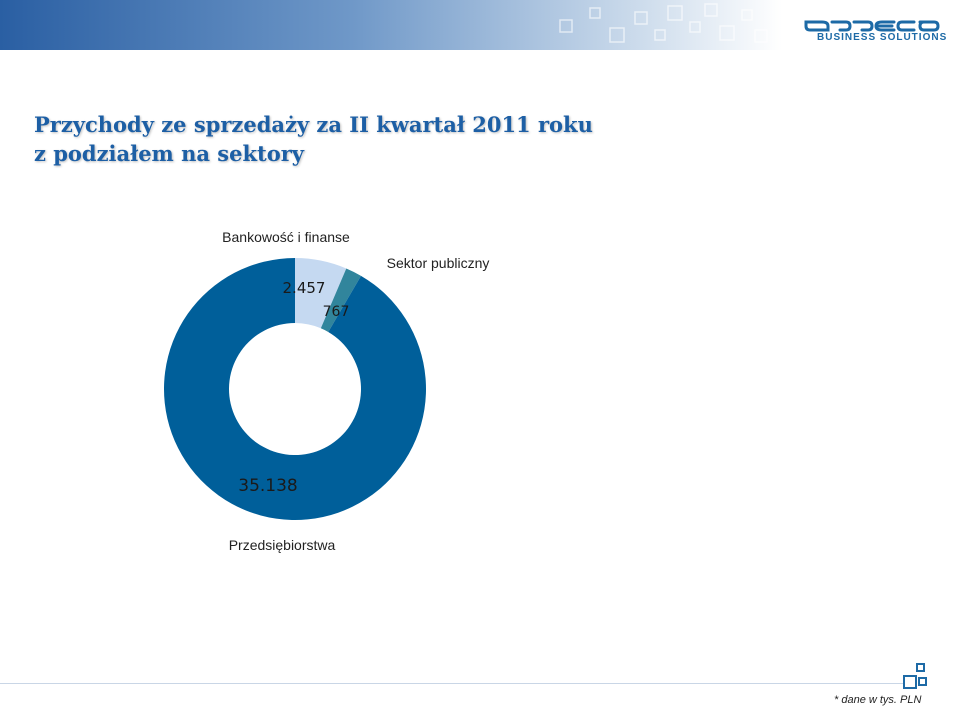 Image resolution: width=960 pixels, height=720 pixels. I want to click on title-line-2: z podziałem na sektory, so click(169, 153).